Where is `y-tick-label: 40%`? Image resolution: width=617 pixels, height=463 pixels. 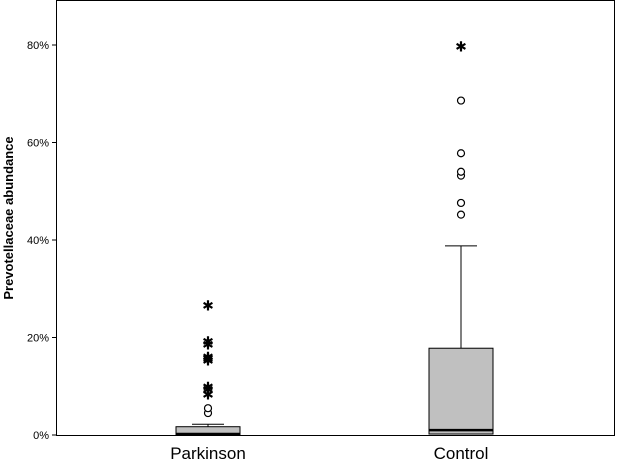
y-tick-label: 40% is located at coordinates (38, 241).